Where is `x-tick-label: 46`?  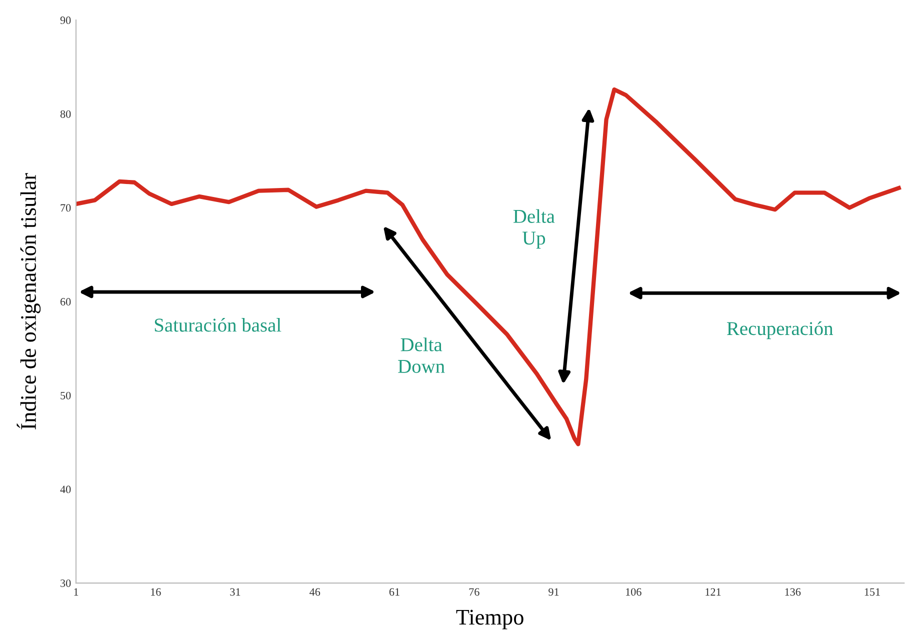
x-tick-label: 46 is located at coordinates (315, 592).